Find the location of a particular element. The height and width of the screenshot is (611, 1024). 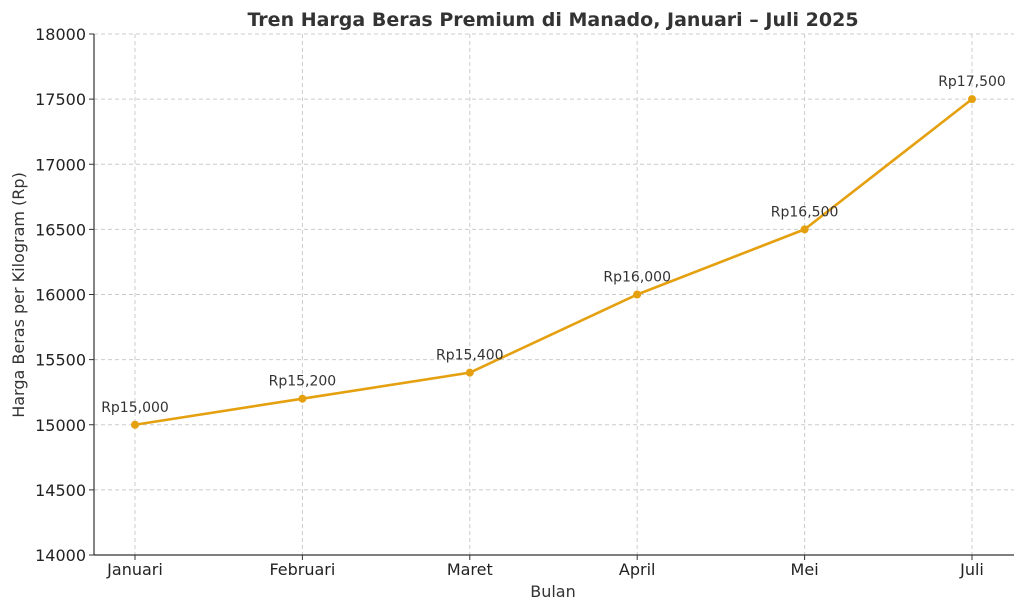

x-tick-label: Januari is located at coordinates (134, 569).